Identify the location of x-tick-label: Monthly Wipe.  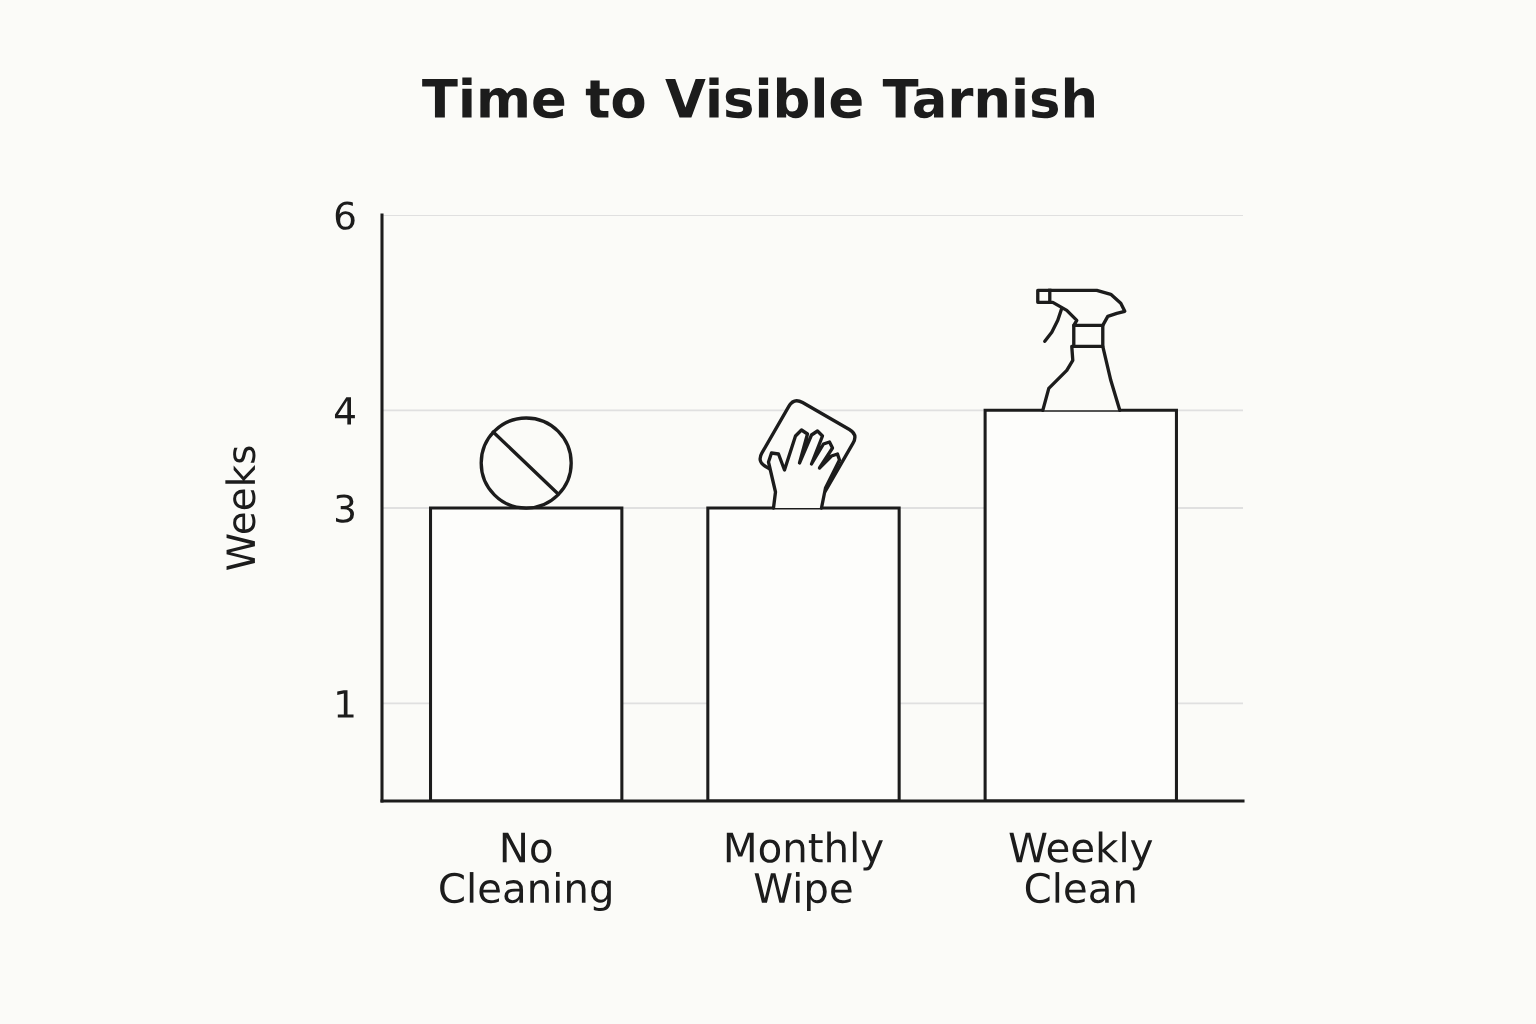
(804, 871).